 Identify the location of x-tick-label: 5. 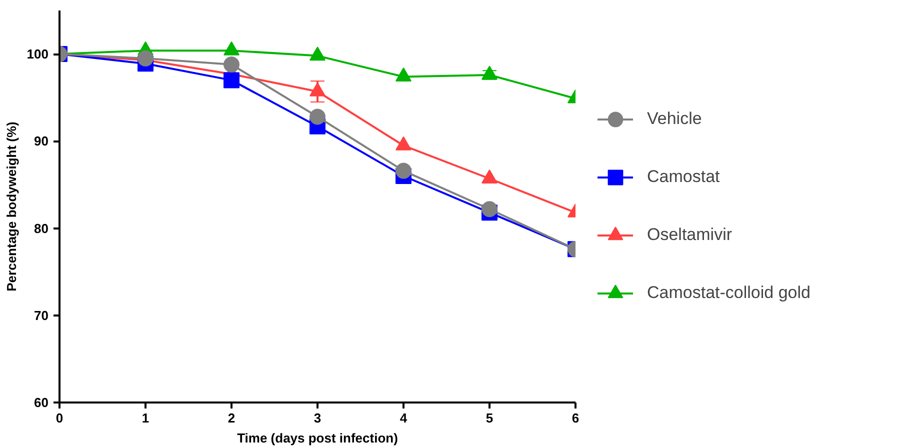
(490, 418).